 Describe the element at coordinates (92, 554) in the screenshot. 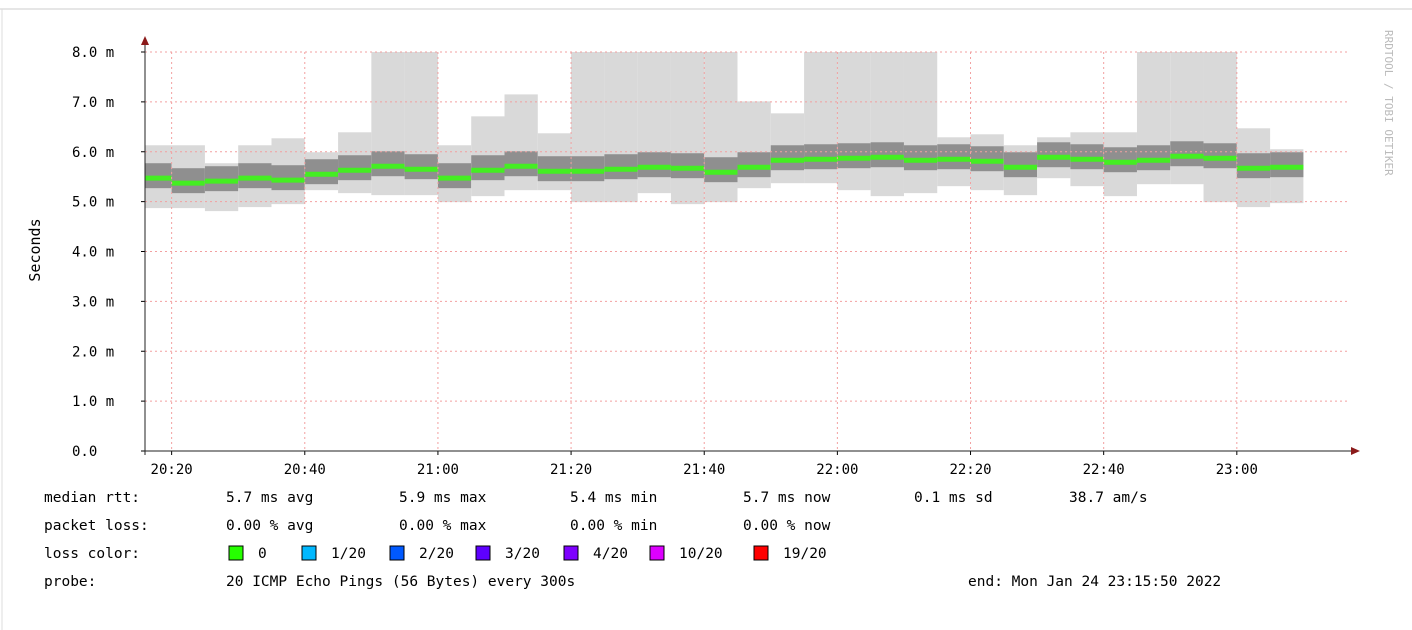

I see `loss-label: loss color:` at that location.